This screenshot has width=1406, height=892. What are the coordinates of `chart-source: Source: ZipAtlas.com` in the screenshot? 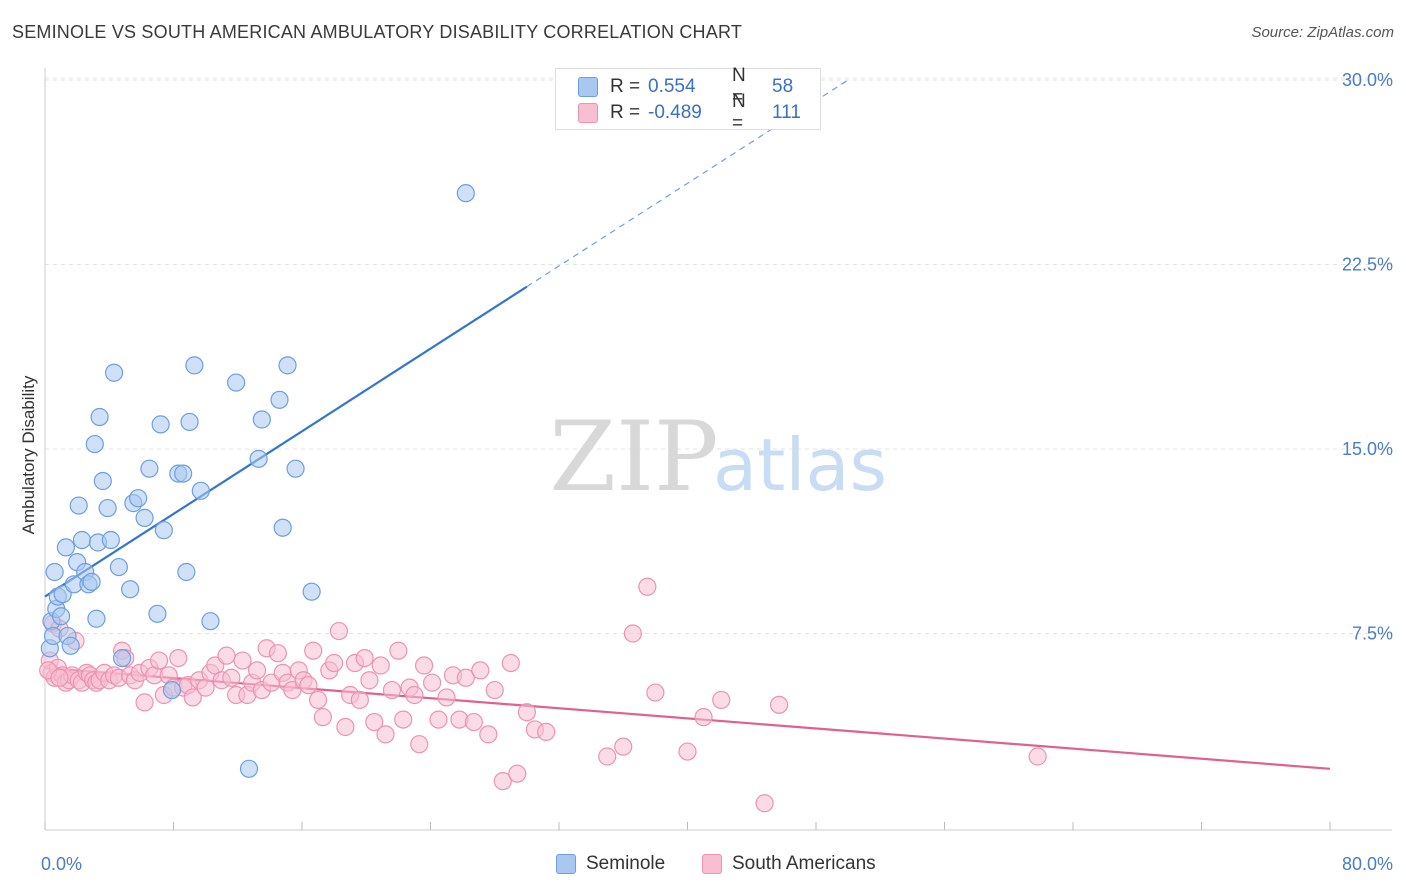 It's located at (1322, 32).